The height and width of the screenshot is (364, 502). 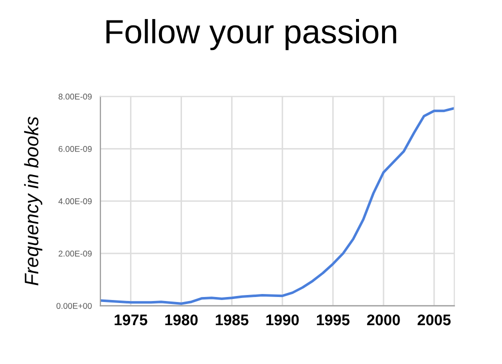 I want to click on y-tick-label: 8.00E-09, so click(x=75, y=97).